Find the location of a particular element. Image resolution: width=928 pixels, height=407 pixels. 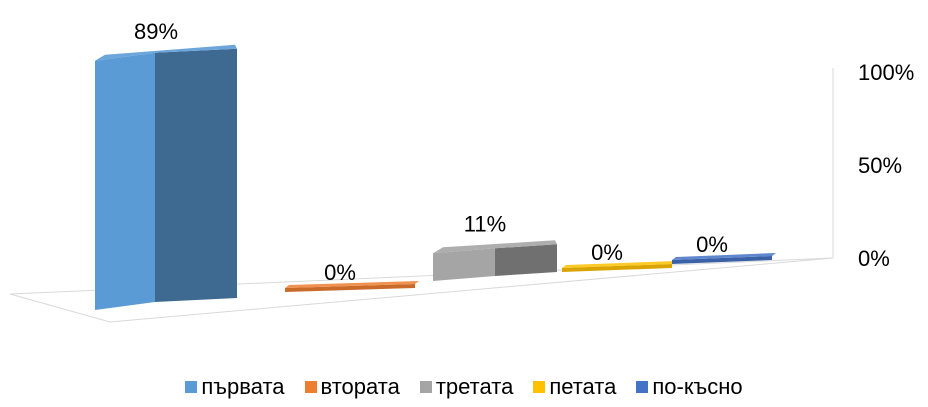

y-tick-label: 50% is located at coordinates (880, 165).